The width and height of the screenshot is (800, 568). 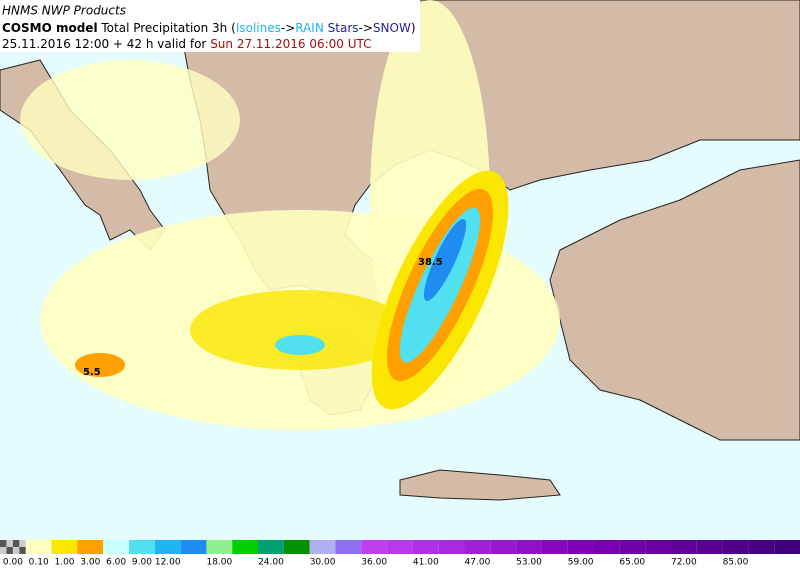 What do you see at coordinates (323, 563) in the screenshot?
I see `colorbar-label: 30.00` at bounding box center [323, 563].